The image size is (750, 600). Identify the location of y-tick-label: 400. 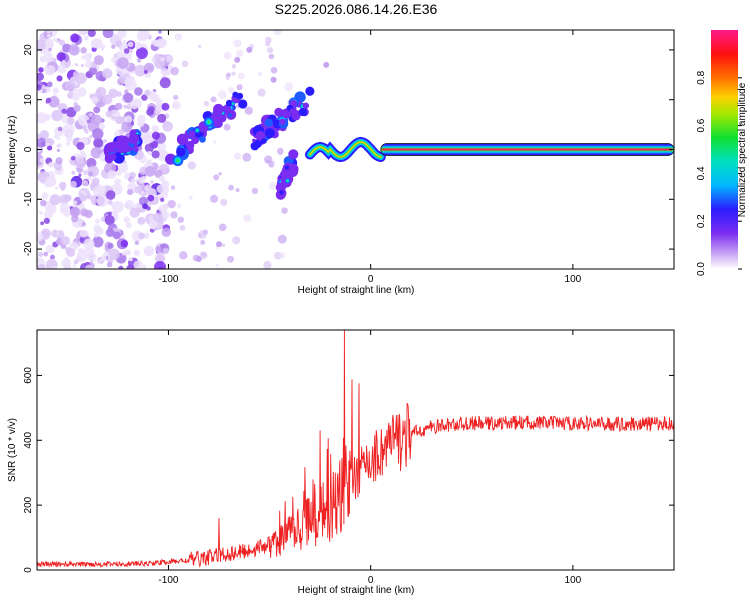
(28, 439).